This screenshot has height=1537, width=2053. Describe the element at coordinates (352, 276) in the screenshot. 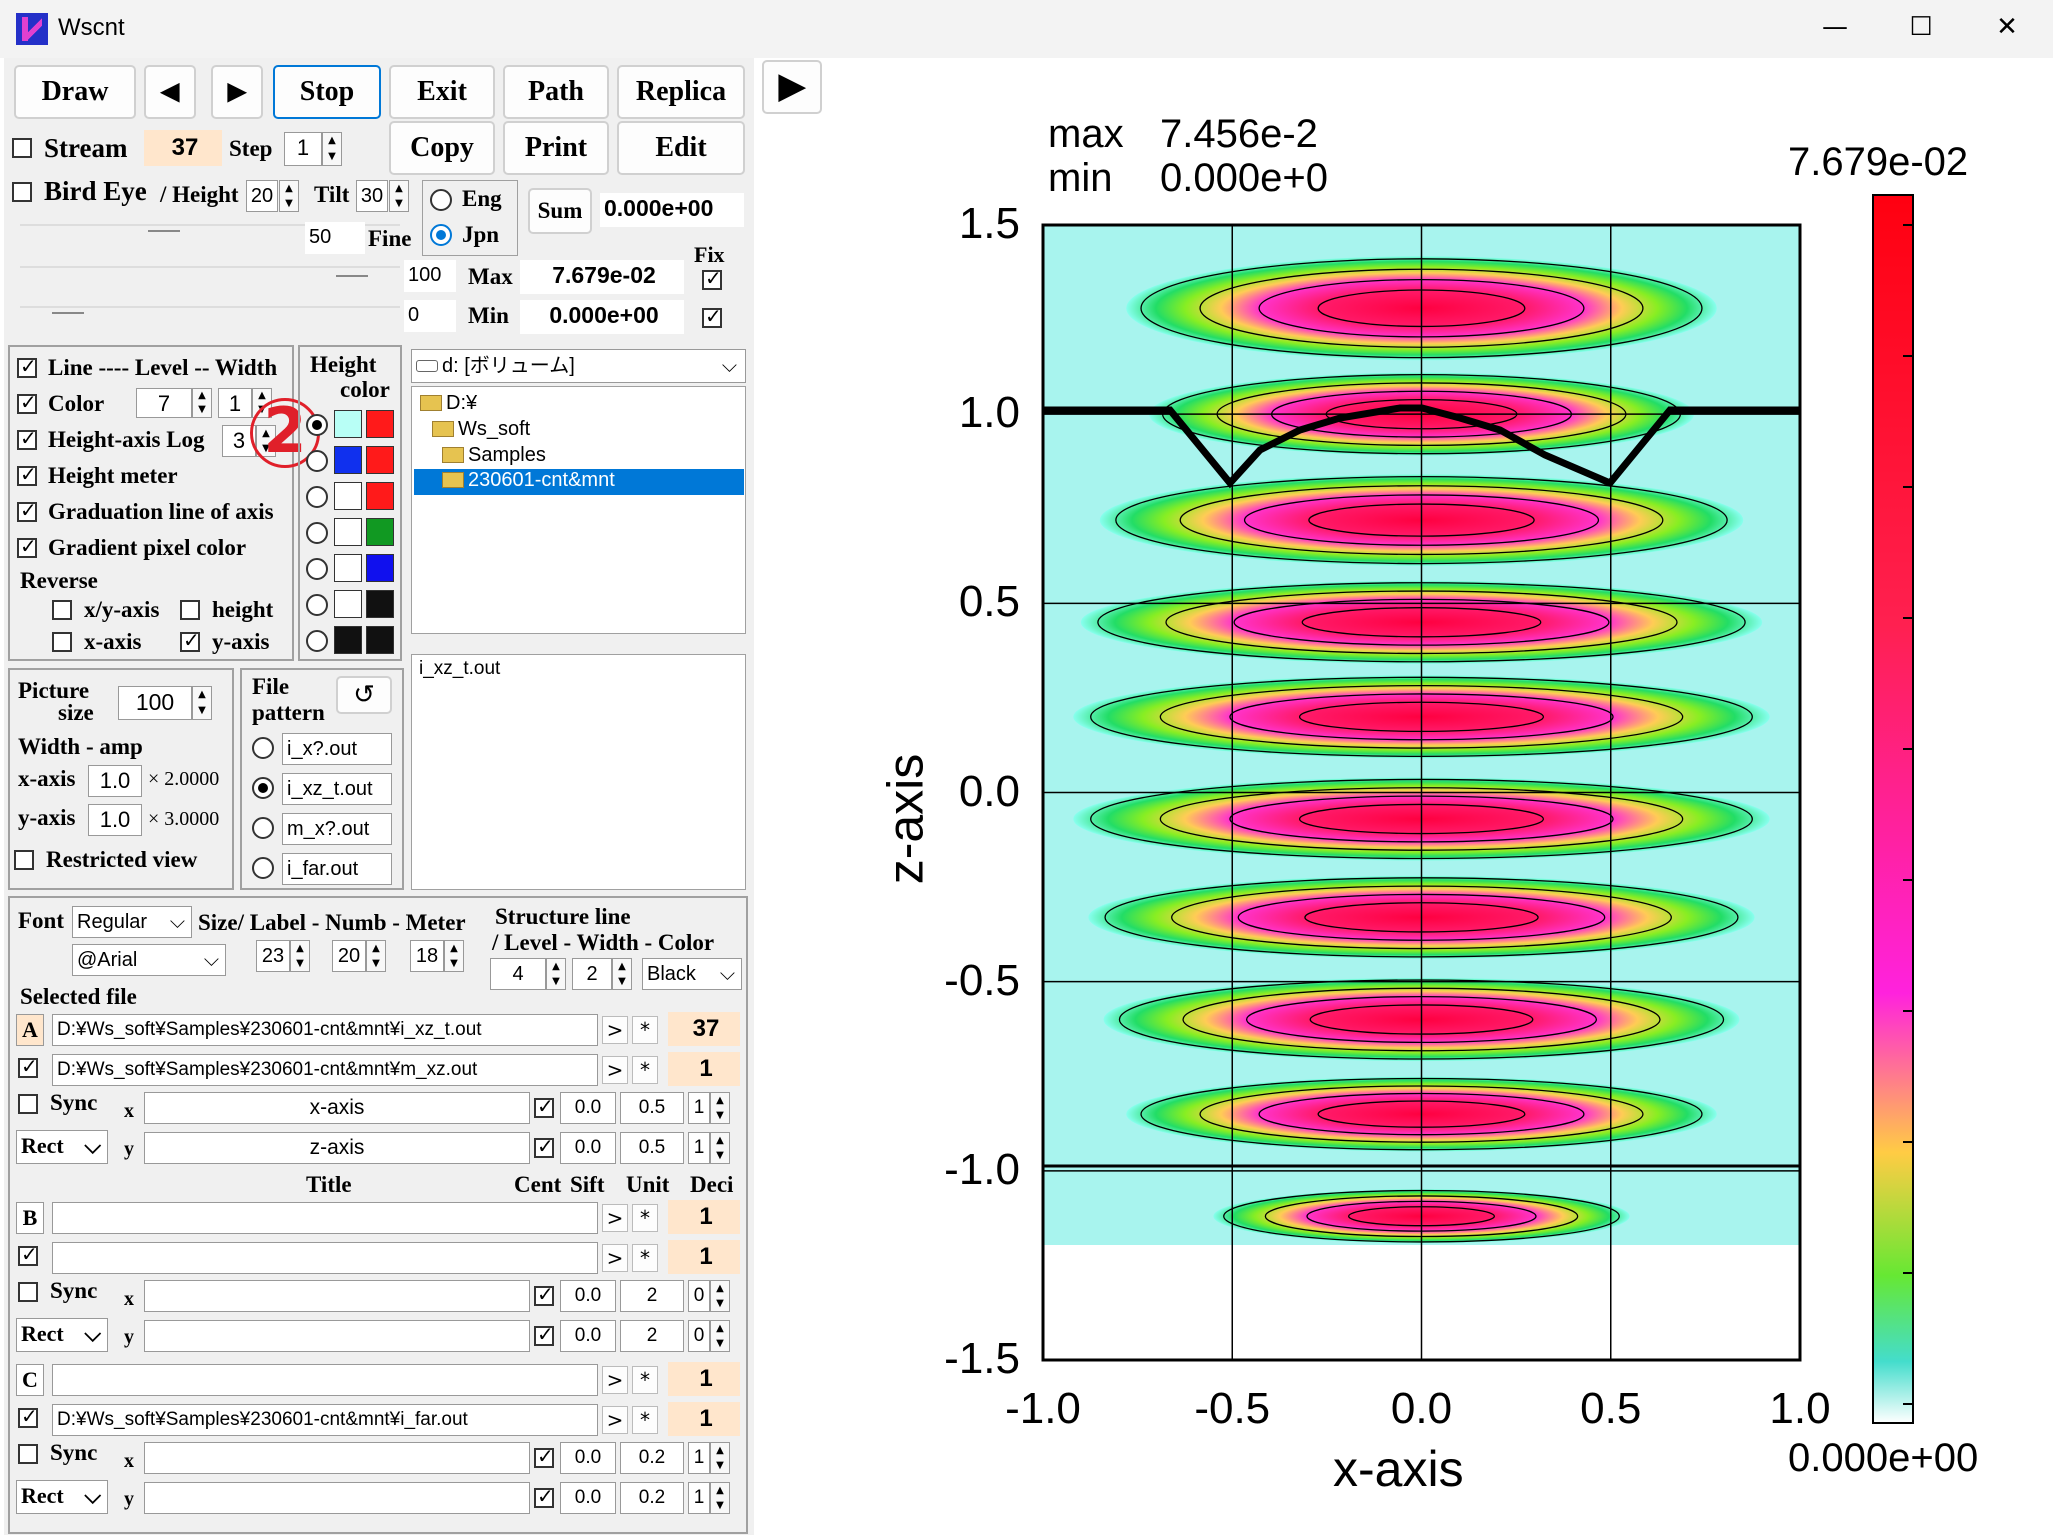

I see `max-slider-thumb` at that location.